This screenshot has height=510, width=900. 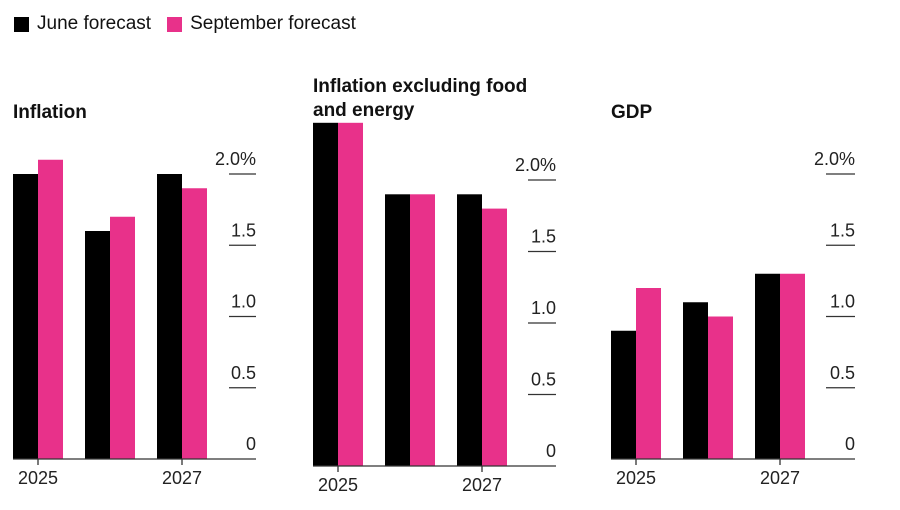 What do you see at coordinates (364, 110) in the screenshot?
I see `chart-title: and energy` at bounding box center [364, 110].